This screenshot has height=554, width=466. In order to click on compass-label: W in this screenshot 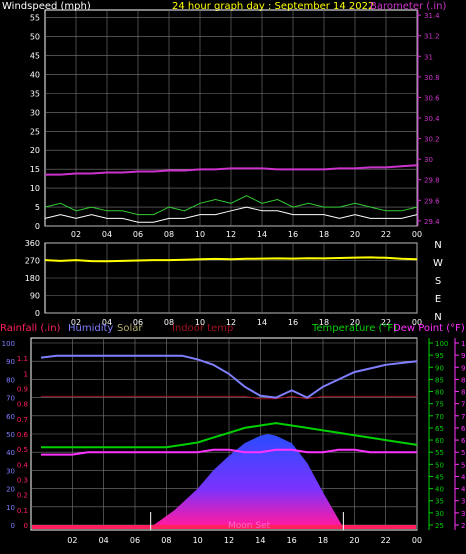, I will do `click(438, 263)`.